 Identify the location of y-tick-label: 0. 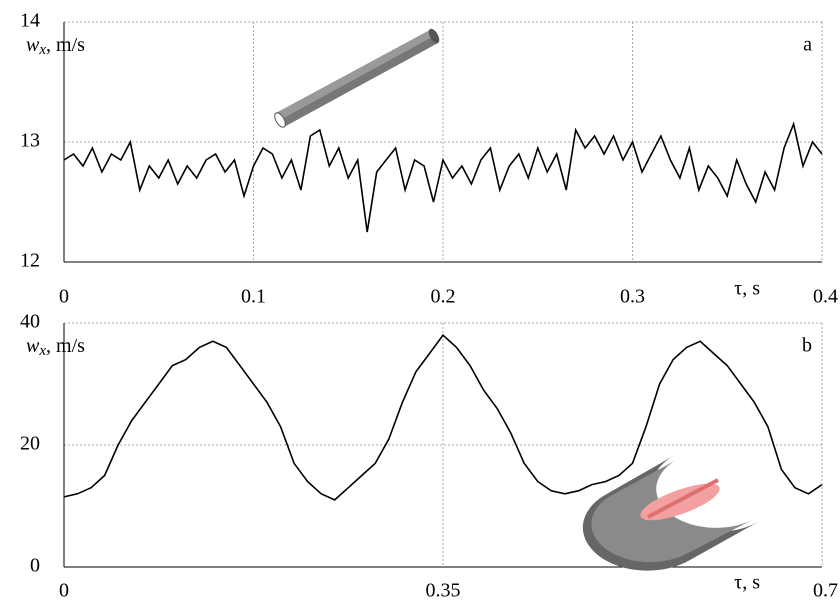
(35, 566).